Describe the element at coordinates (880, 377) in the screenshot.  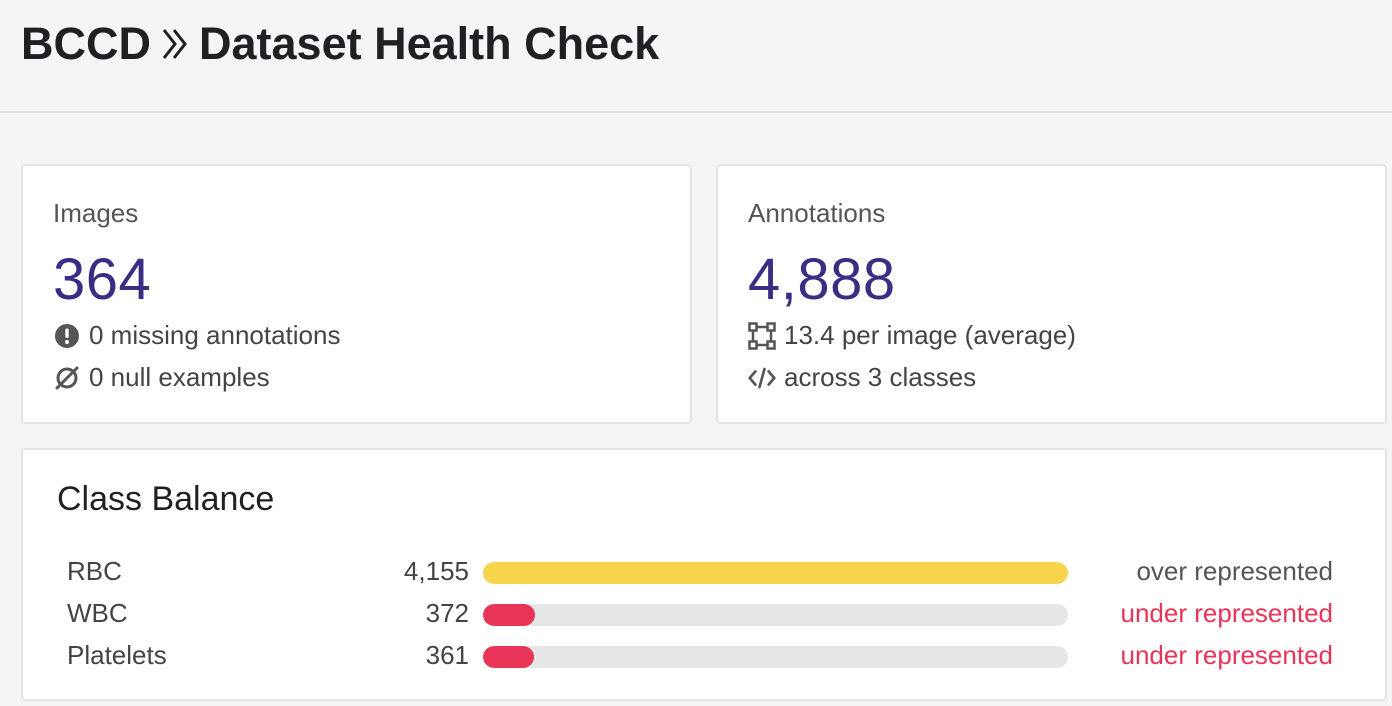
I see `classes-text: across 3 classes` at that location.